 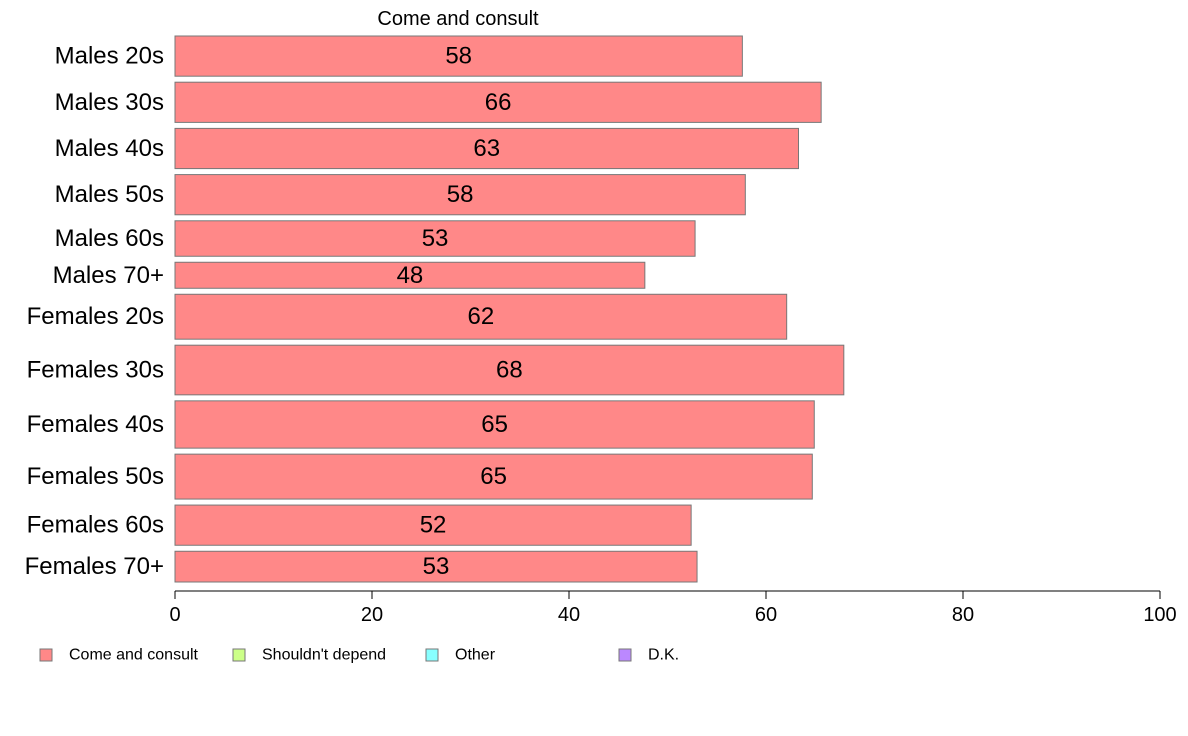 I want to click on bar-value-label: 66, so click(x=498, y=102).